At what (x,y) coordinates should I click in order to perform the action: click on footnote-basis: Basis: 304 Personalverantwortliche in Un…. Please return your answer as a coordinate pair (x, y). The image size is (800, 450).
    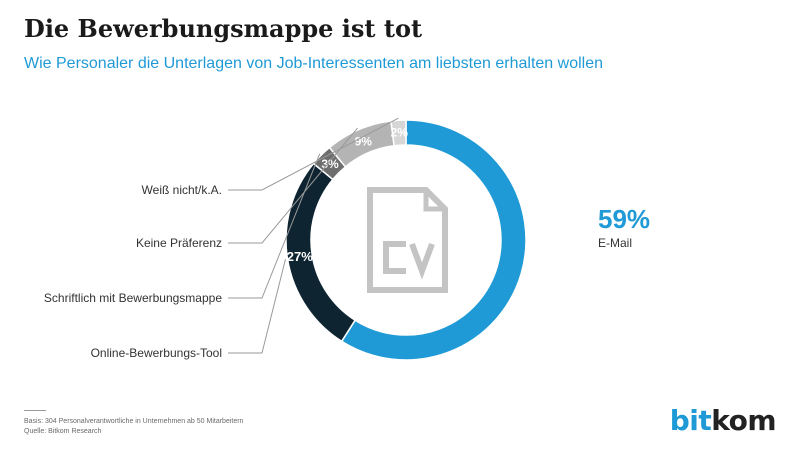
    Looking at the image, I should click on (134, 421).